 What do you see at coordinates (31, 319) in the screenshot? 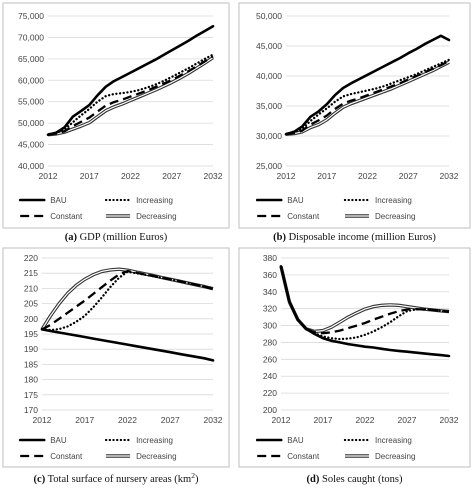
I see `y-tick-label: 200` at bounding box center [31, 319].